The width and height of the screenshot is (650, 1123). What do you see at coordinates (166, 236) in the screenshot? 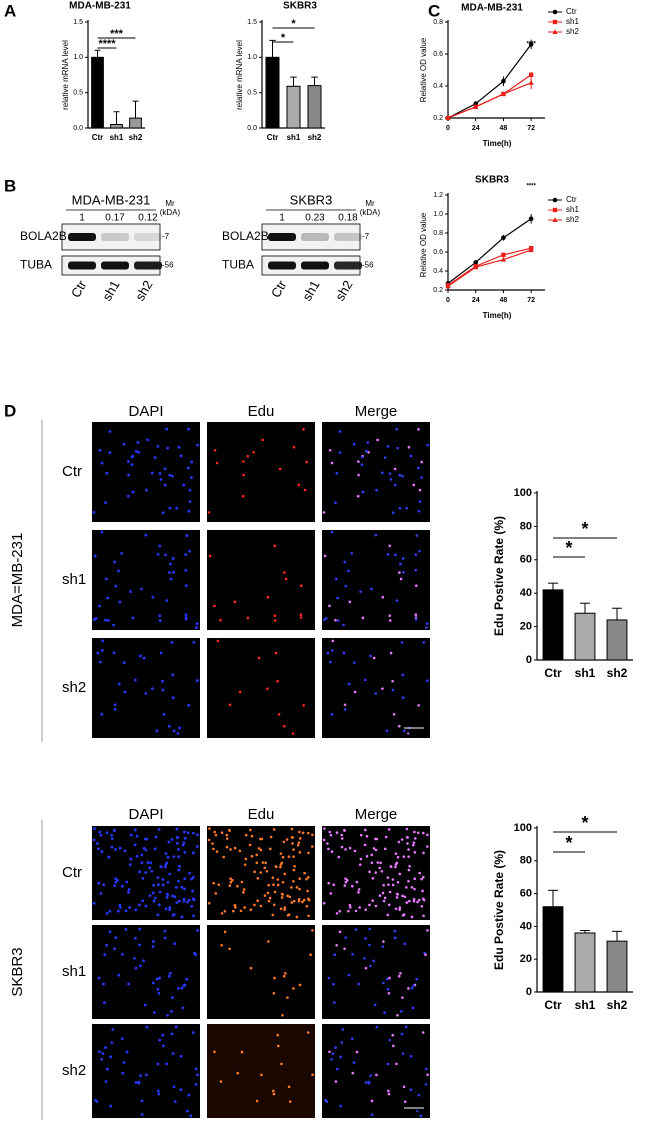
I see `size-marker: -7` at bounding box center [166, 236].